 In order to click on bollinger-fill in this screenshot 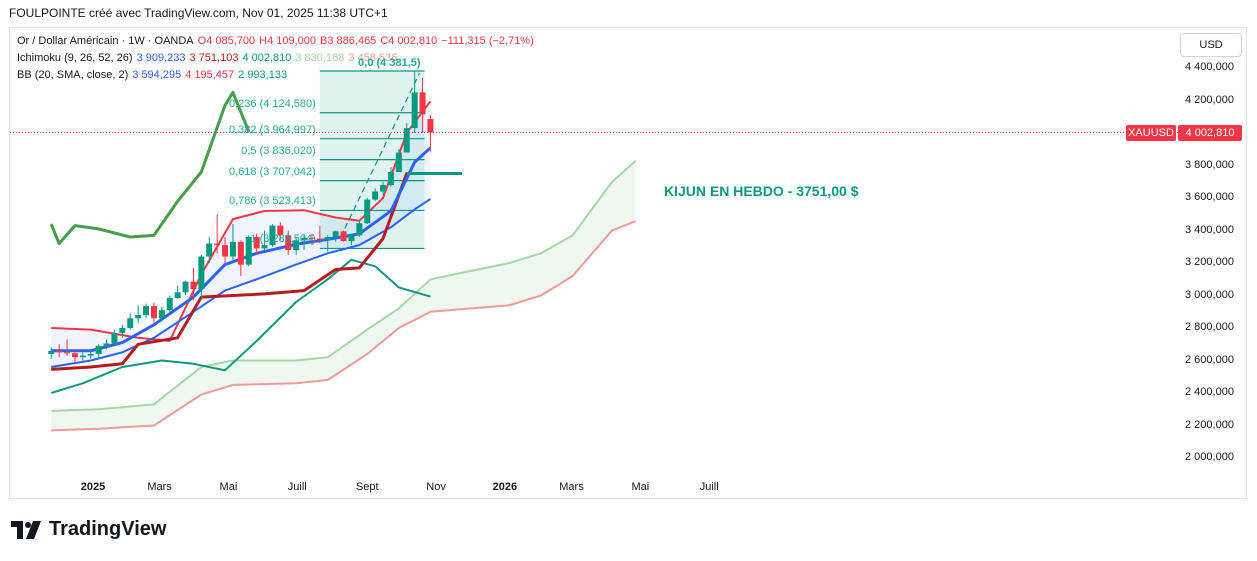, I will do `click(241, 234)`.